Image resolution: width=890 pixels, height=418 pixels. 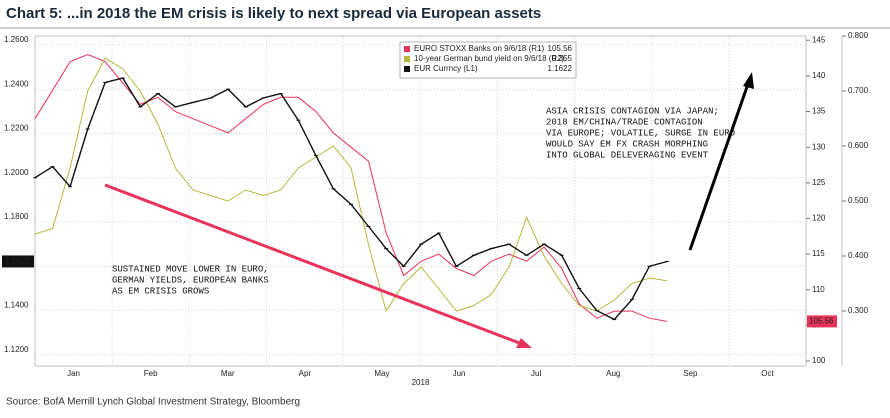 I want to click on y2-tick-label: 135, so click(x=819, y=111).